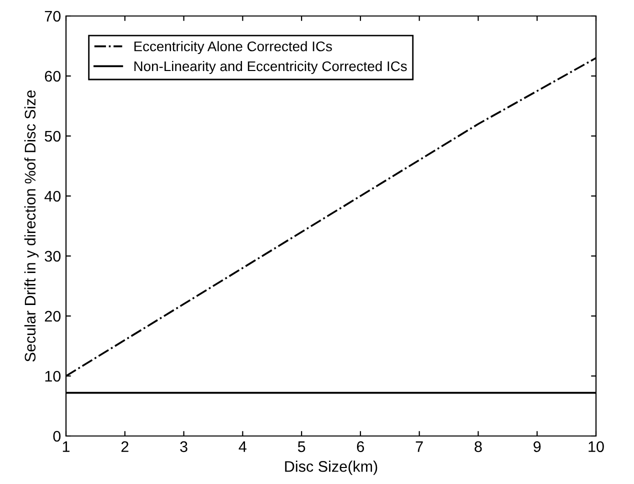 This screenshot has width=634, height=484. I want to click on y-axis-title: Secular Drift in y direction %of Disc Size, so click(31, 226).